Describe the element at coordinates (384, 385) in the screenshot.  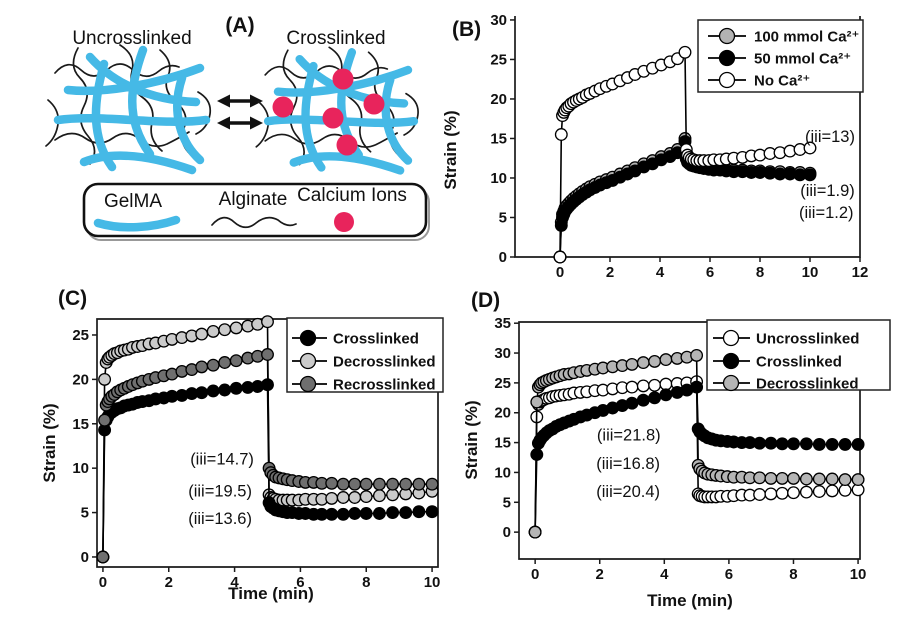
I see `legend-entry-label: Recrosslinked` at that location.